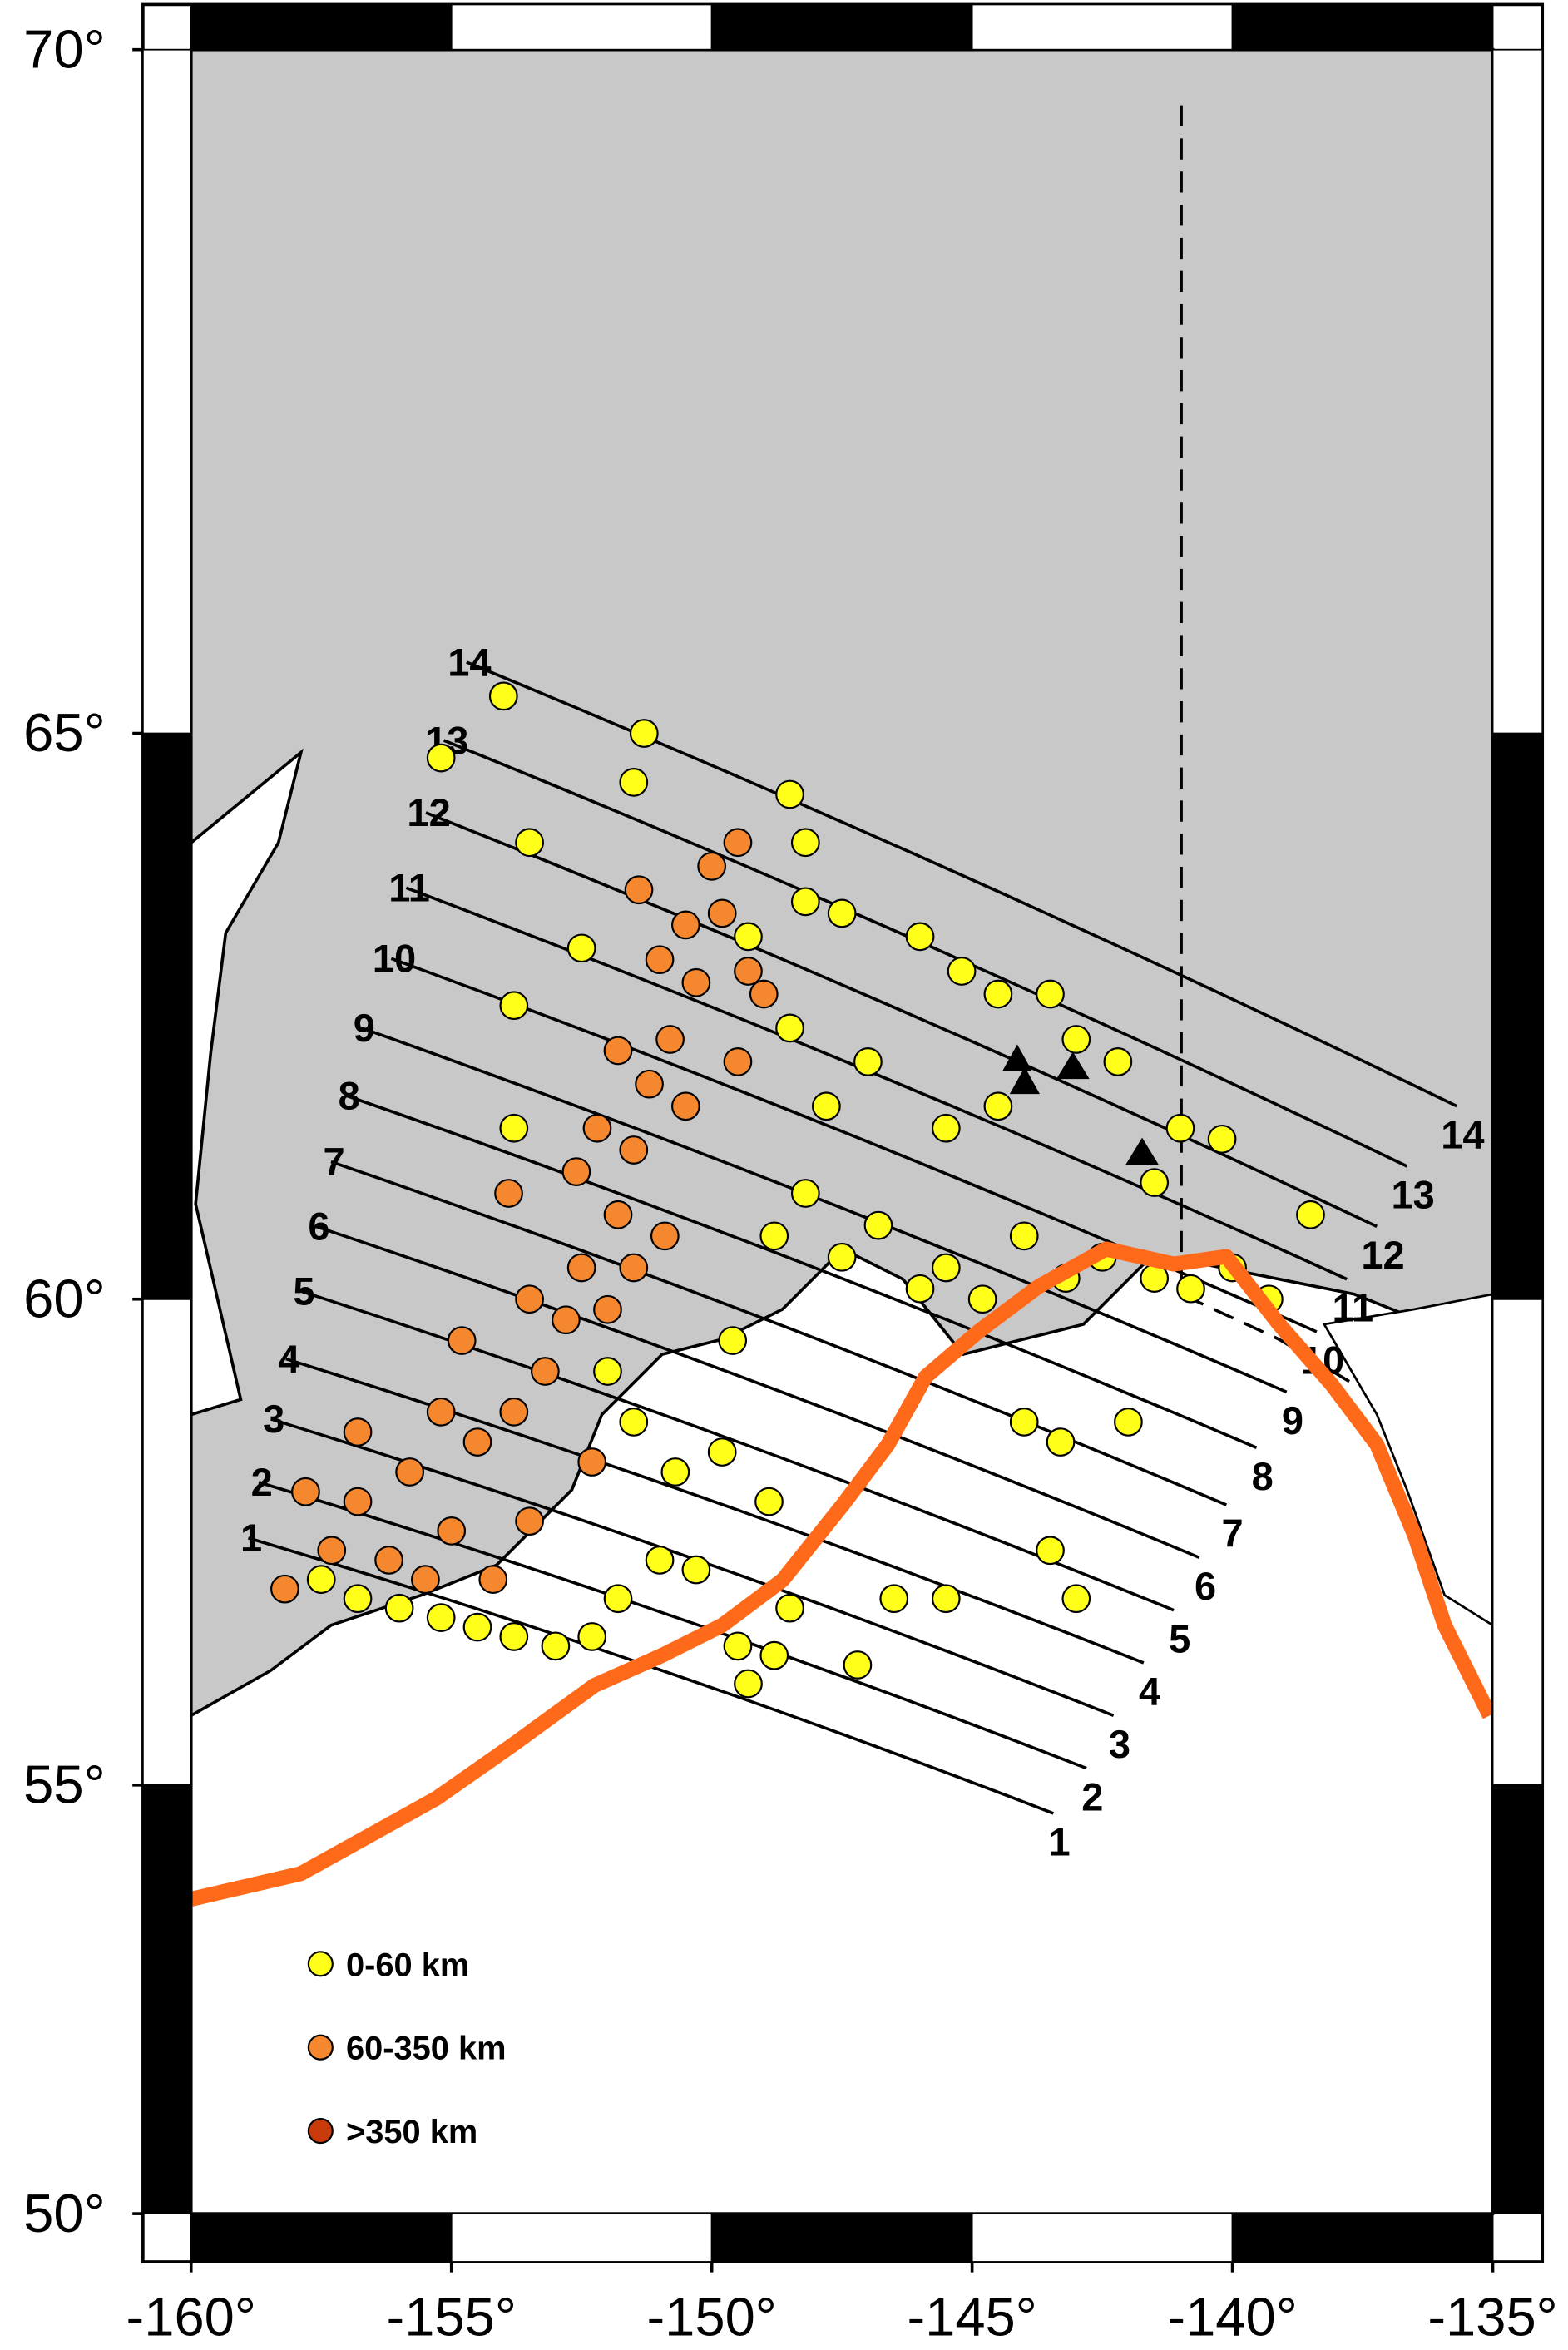 Image resolution: width=1568 pixels, height=2350 pixels. Describe the element at coordinates (1462, 1134) in the screenshot. I see `profile-label: 14` at that location.